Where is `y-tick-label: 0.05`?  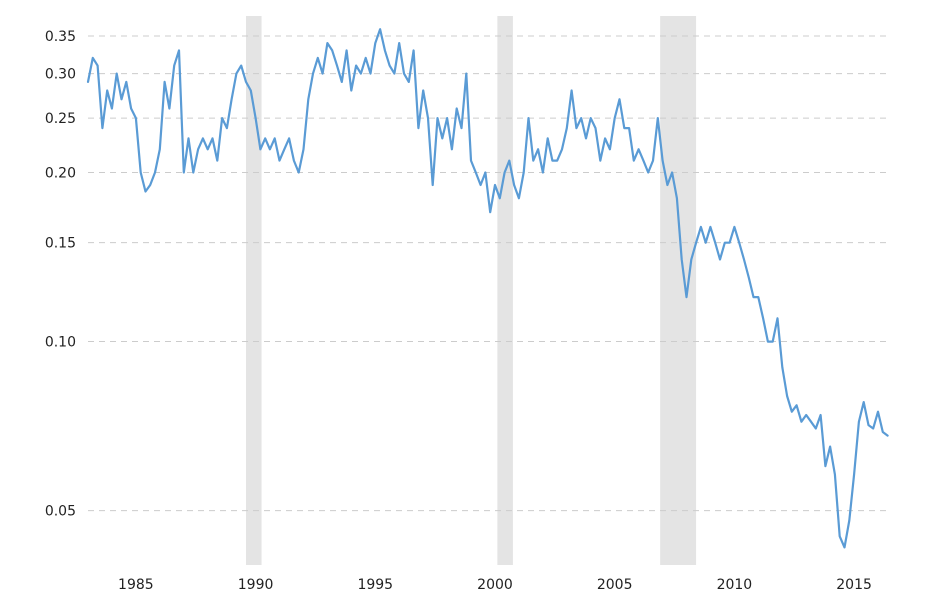 y-tick-label: 0.05 is located at coordinates (60, 512).